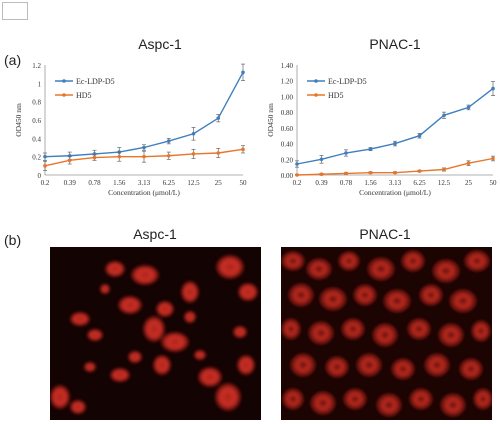 This screenshot has width=500, height=424. I want to click on y-tick-label: 1.00, so click(287, 97).